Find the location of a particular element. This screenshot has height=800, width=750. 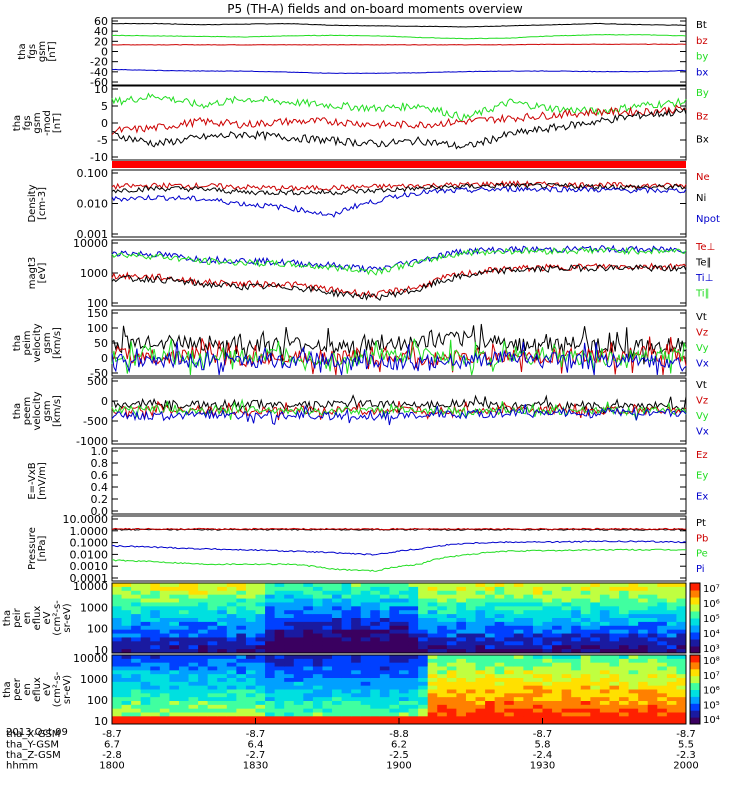

y-tick-label: -20 is located at coordinates (99, 62).